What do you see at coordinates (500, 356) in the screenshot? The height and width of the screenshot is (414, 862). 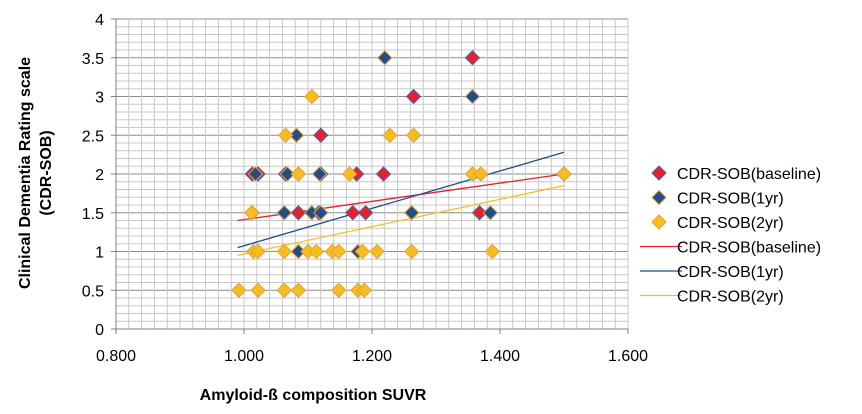 I see `x-tick-label: 1.400` at bounding box center [500, 356].